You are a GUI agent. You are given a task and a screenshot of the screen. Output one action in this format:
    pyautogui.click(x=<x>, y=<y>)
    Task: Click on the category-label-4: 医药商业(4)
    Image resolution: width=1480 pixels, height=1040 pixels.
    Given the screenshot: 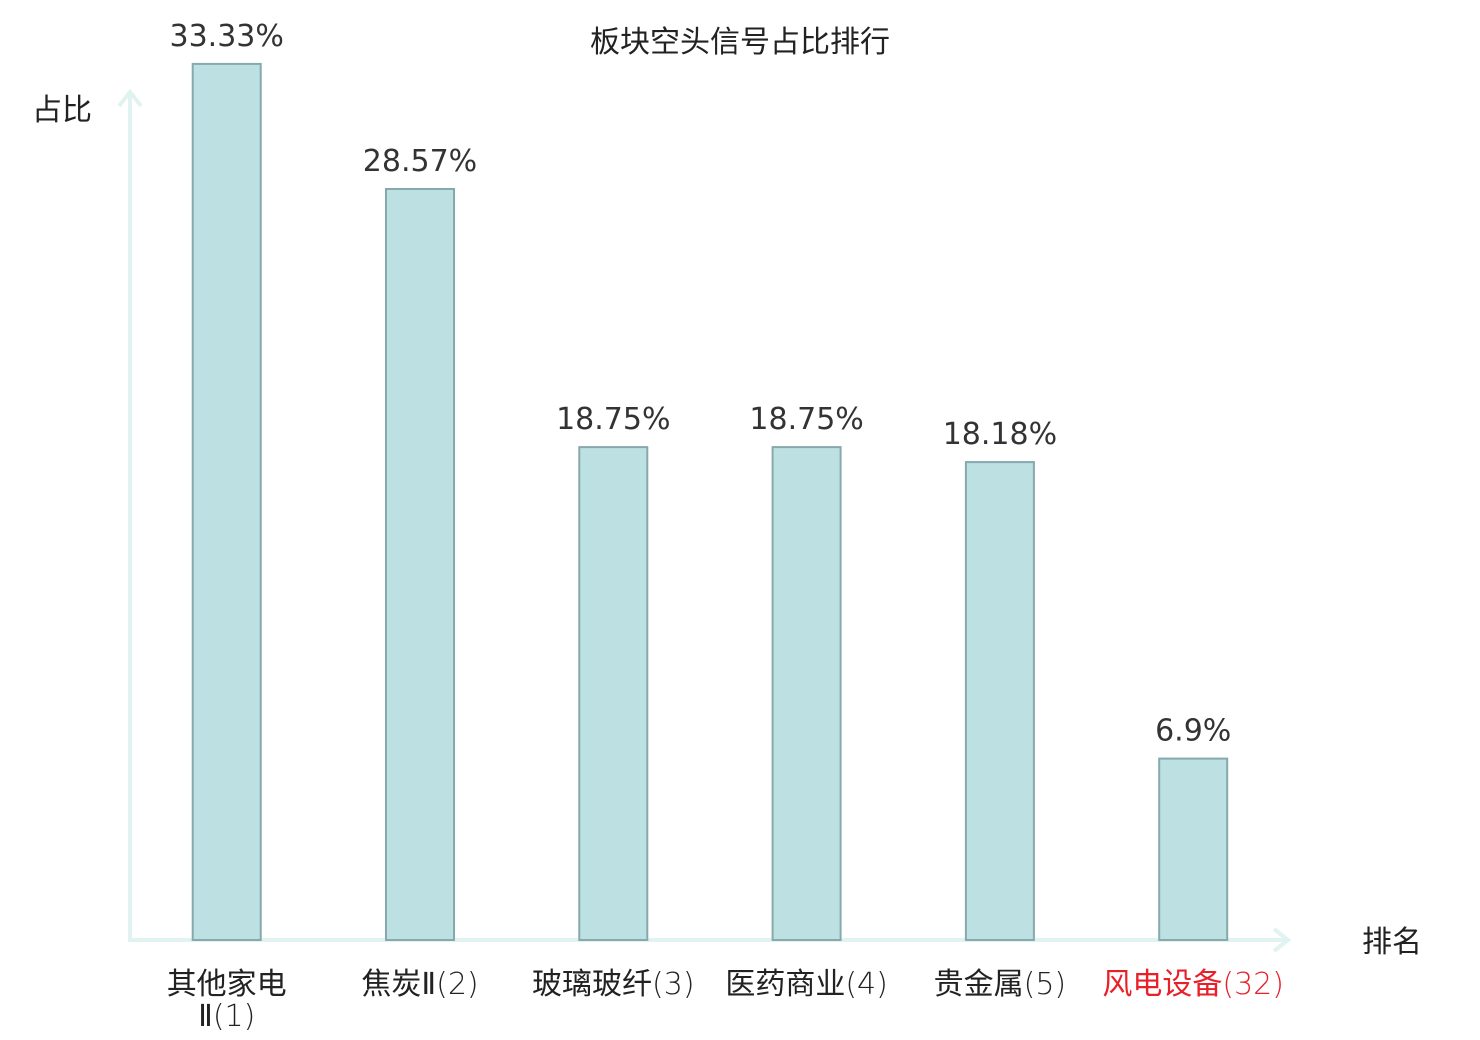 What is the action you would take?
    pyautogui.click(x=806, y=984)
    